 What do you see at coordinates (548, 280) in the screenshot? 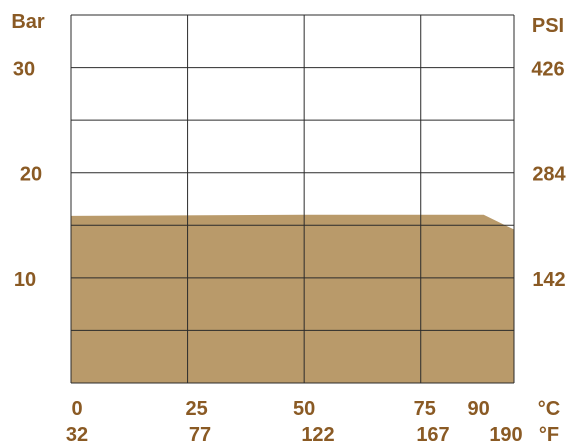
I see `y-tick-psi-142: 142` at bounding box center [548, 280].